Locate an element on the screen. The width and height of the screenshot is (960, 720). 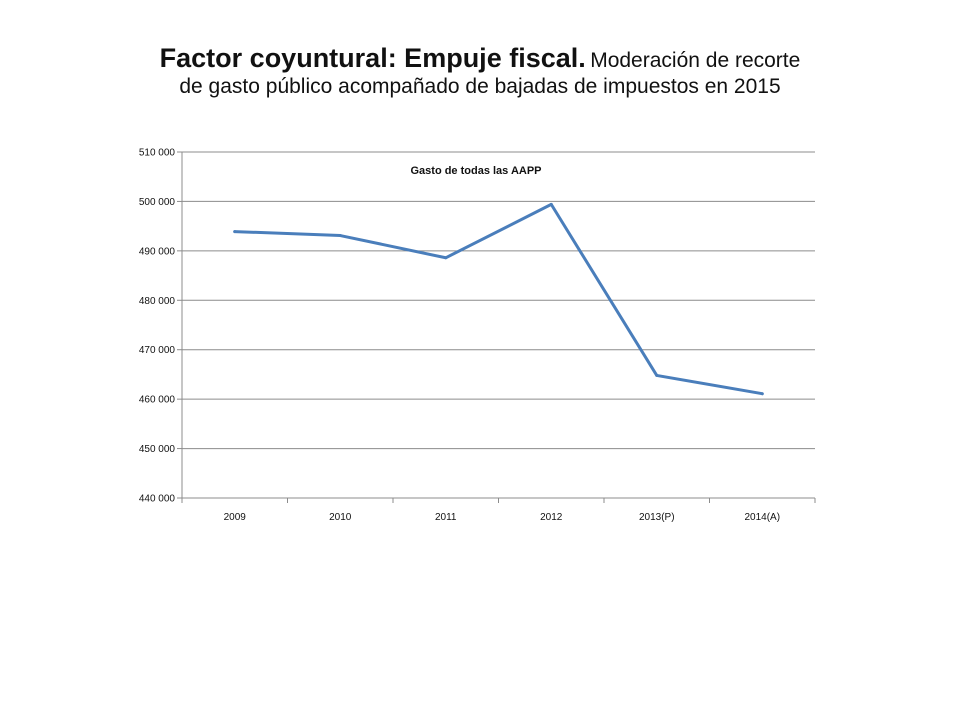
x-tick-label: 2011 is located at coordinates (446, 517).